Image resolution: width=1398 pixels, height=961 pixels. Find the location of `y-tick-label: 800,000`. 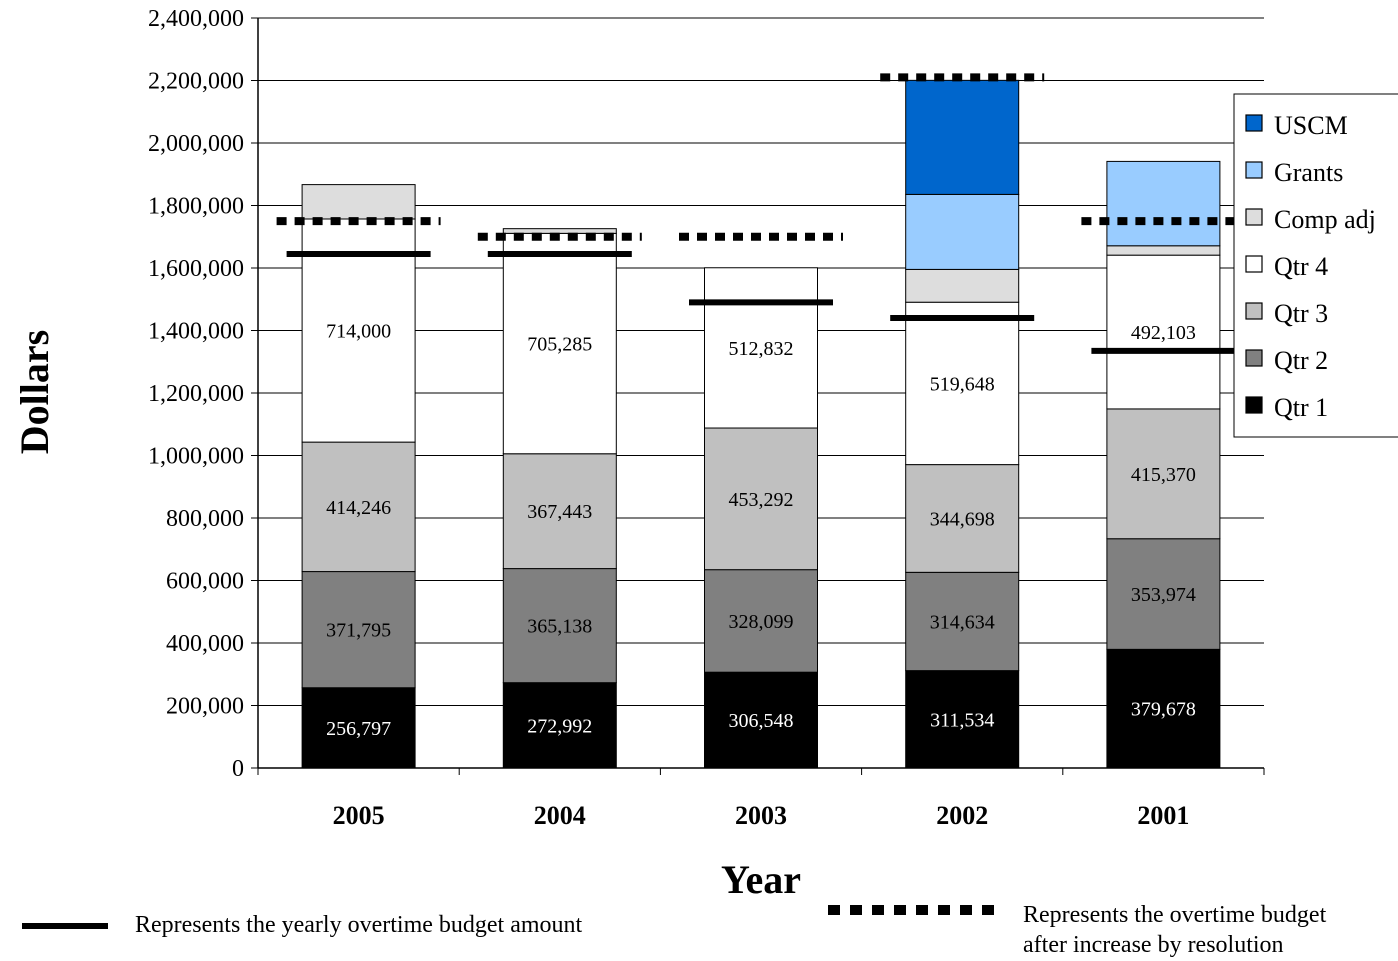

y-tick-label: 800,000 is located at coordinates (205, 519).